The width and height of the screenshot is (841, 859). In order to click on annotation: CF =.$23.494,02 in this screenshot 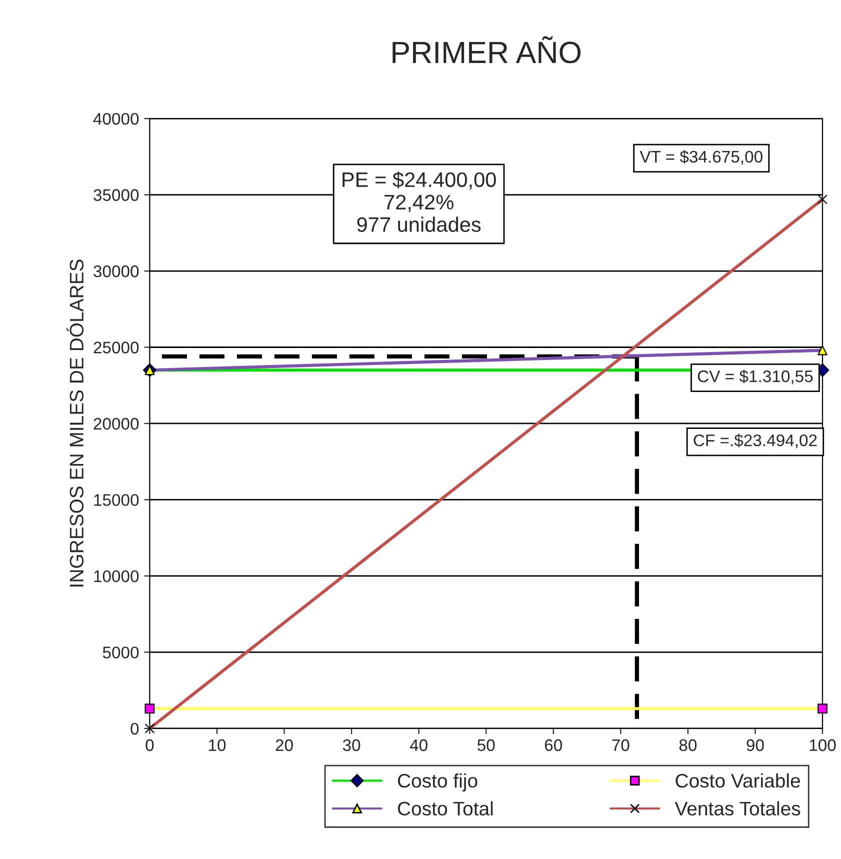, I will do `click(755, 441)`.